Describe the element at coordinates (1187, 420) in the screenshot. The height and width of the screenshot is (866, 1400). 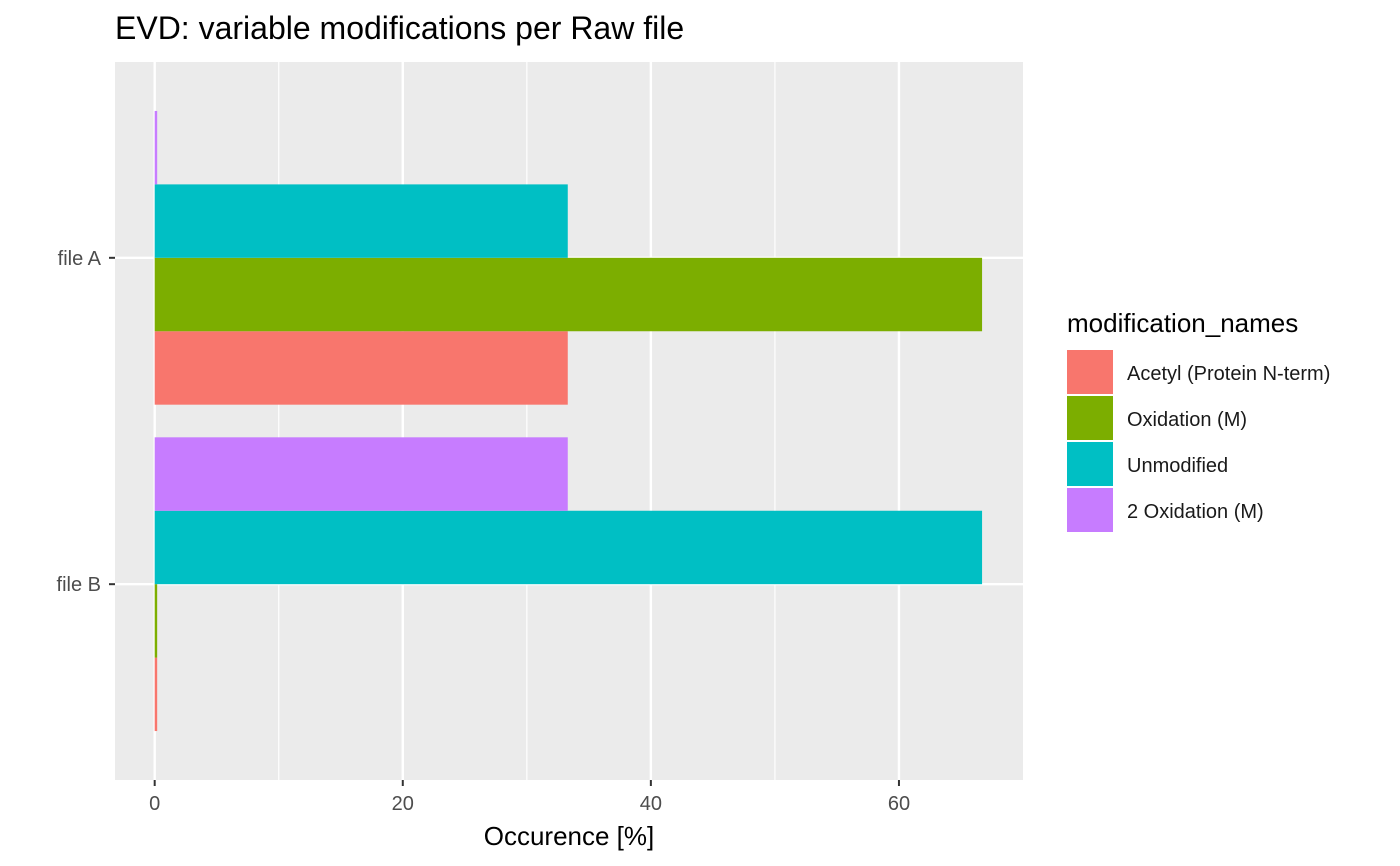
I see `legend-label: Oxidation (M)` at that location.